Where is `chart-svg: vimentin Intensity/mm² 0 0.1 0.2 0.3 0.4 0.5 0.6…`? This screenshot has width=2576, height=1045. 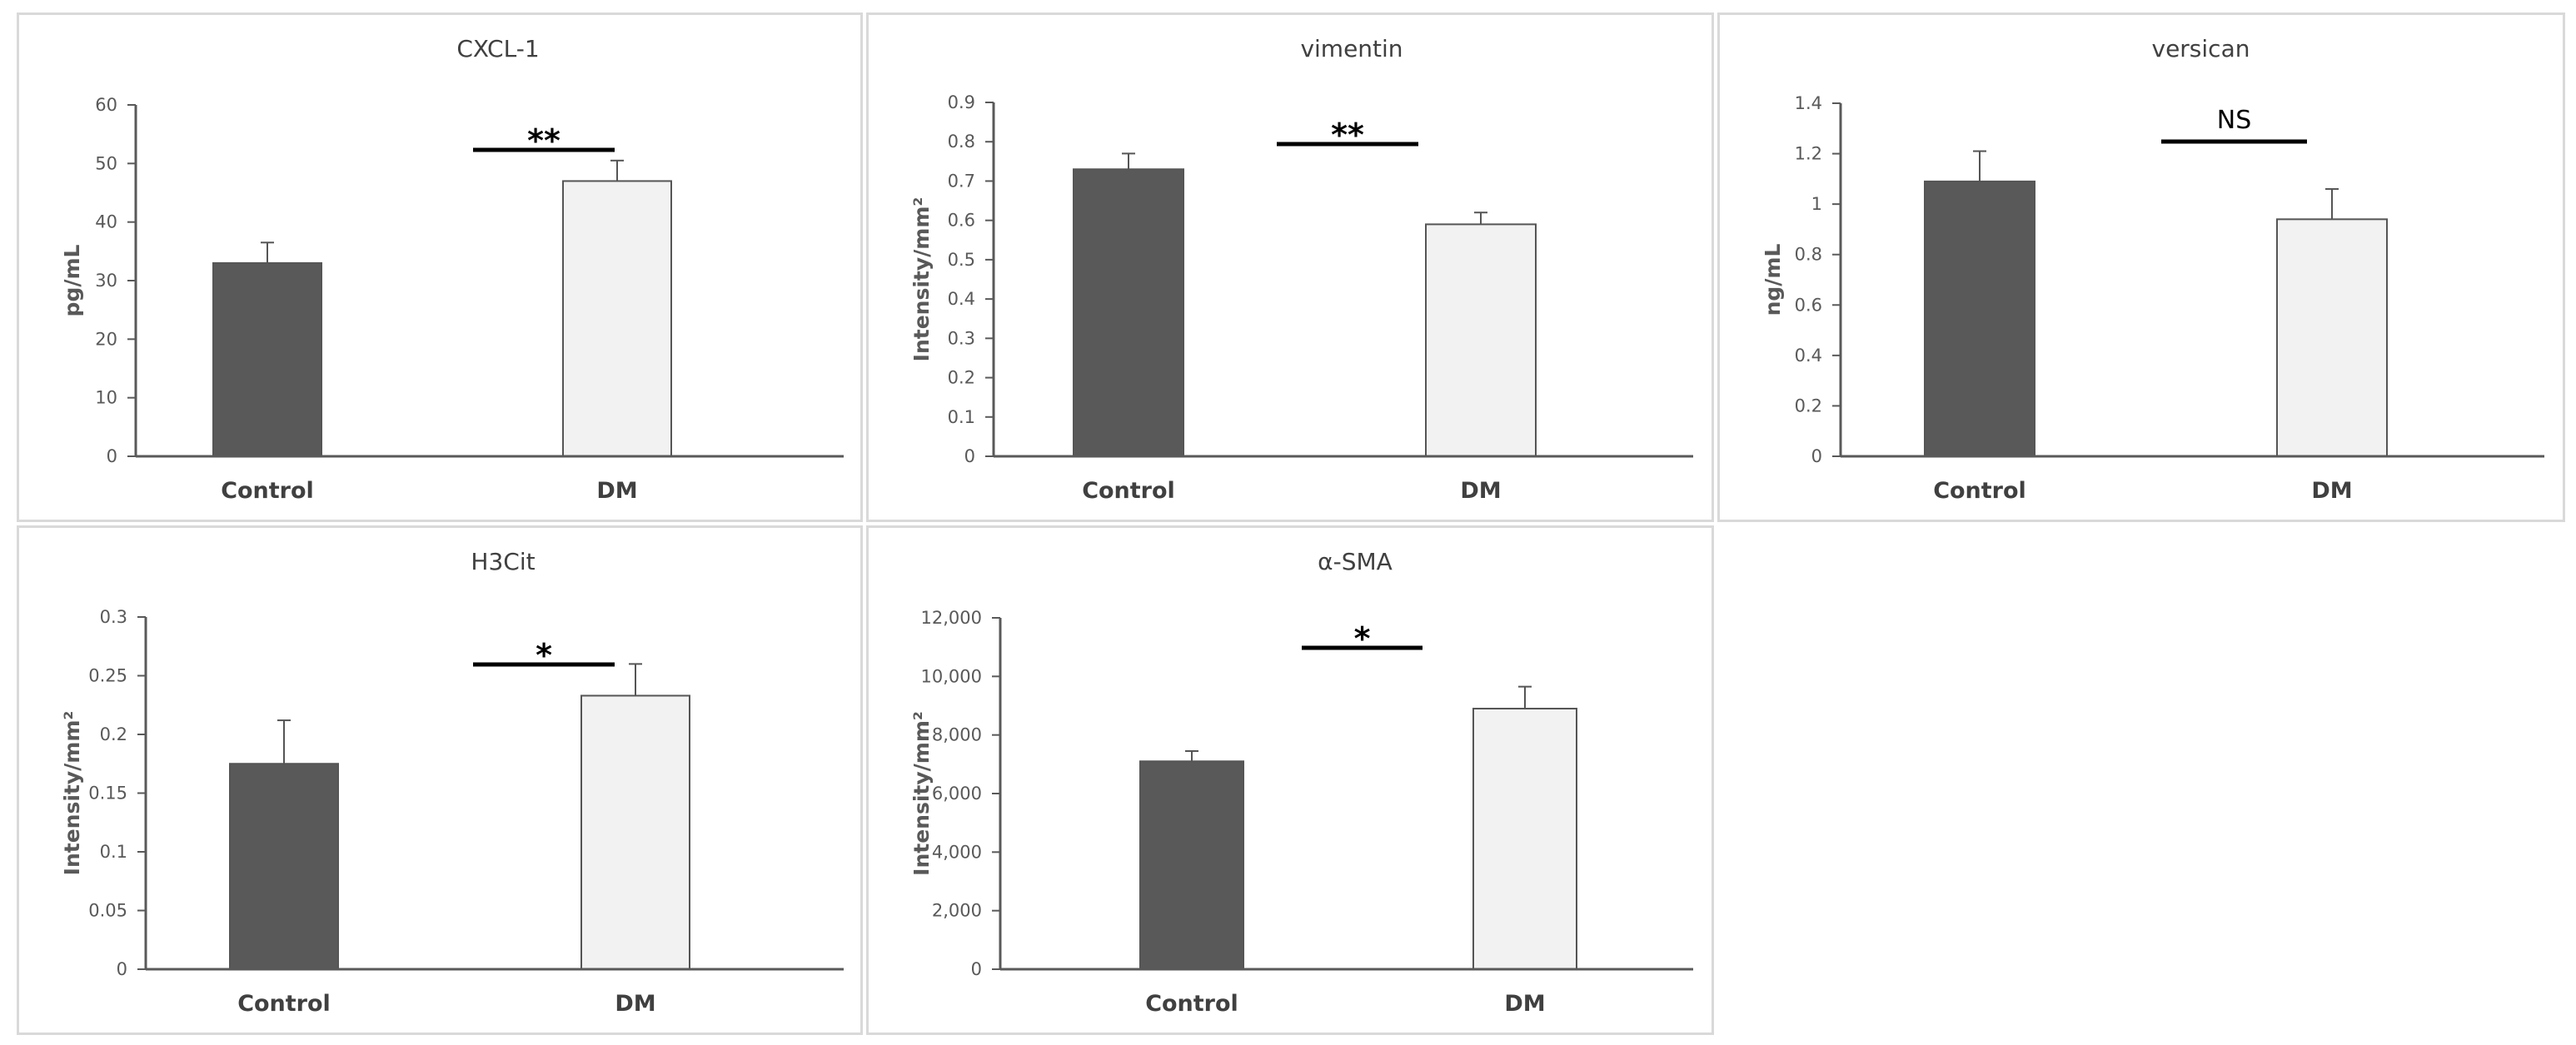
chart-svg: vimentin Intensity/mm² 0 0.1 0.2 0.3 0.4 0.5 0.6… is located at coordinates (1301, 269).